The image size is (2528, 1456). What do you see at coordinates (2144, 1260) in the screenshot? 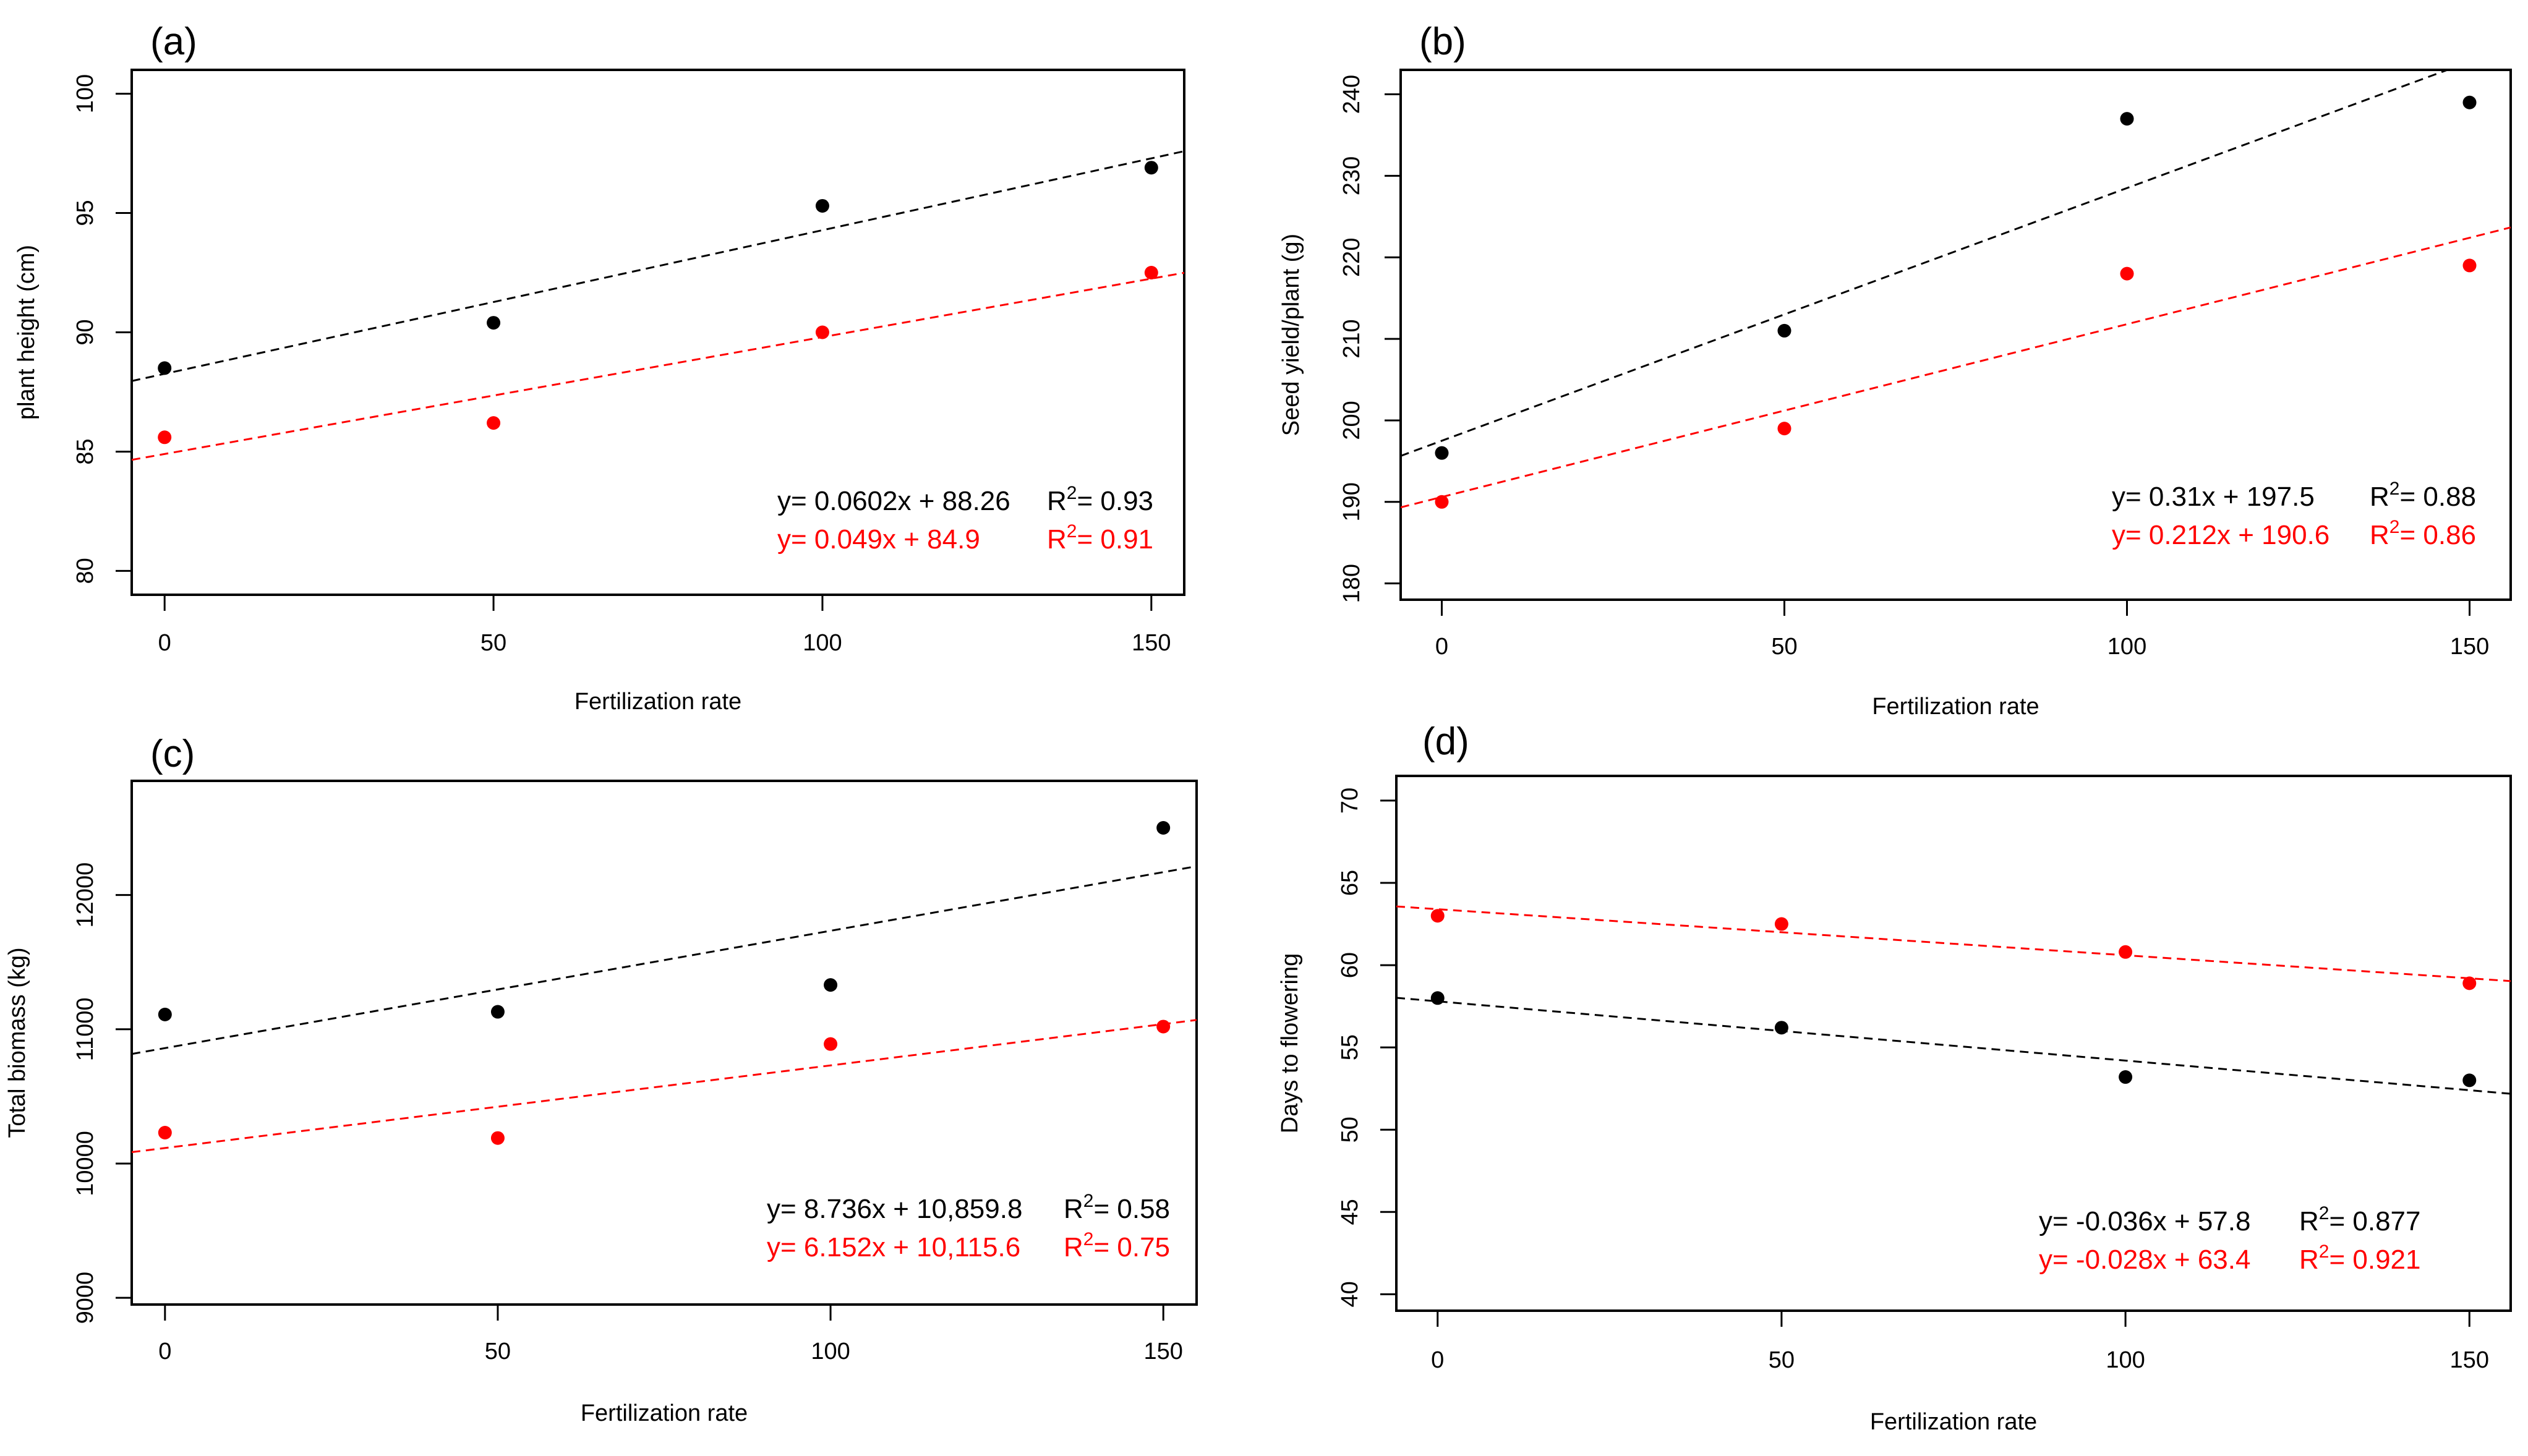
I see `equation-label: y= -0.028x + 63.4` at bounding box center [2144, 1260].